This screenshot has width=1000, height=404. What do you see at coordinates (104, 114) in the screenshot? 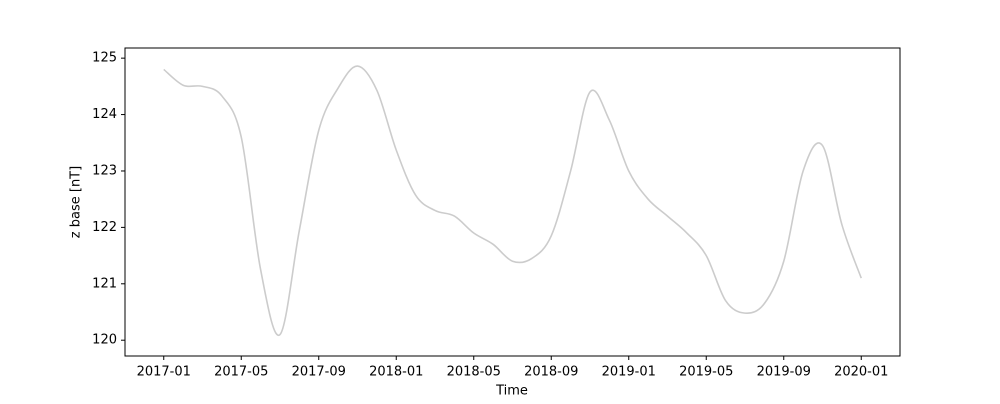
I see `y-tick-label: 124` at bounding box center [104, 114].